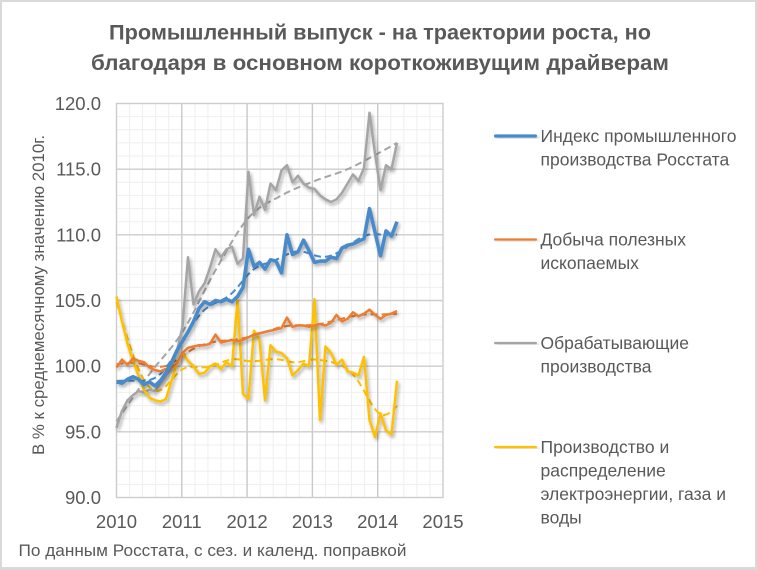 The image size is (757, 570). What do you see at coordinates (116, 521) in the screenshot?
I see `svg-text: 2010` at bounding box center [116, 521].